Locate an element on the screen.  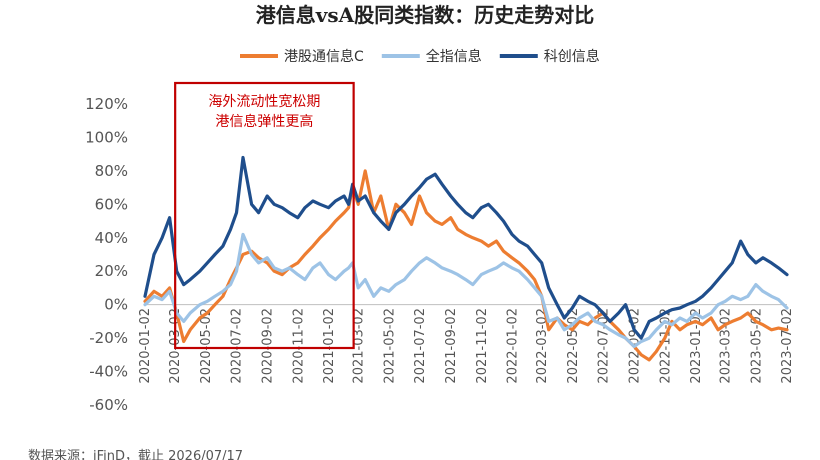
y-tick-label: 120% is located at coordinates (106, 104).